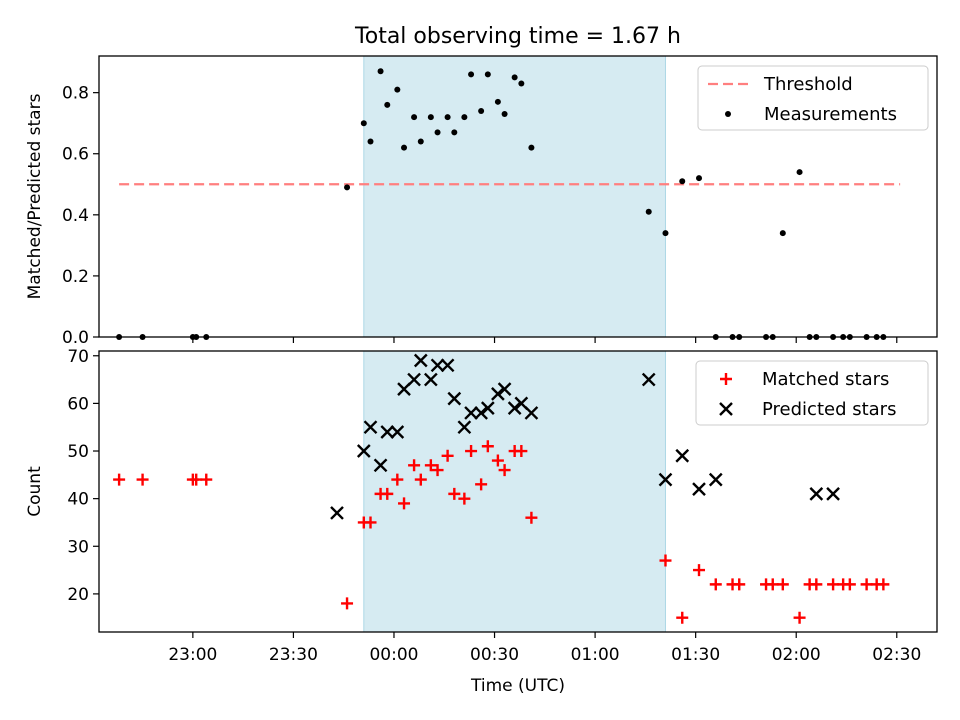 The image size is (960, 720). I want to click on legend-label: Predicted stars, so click(829, 409).